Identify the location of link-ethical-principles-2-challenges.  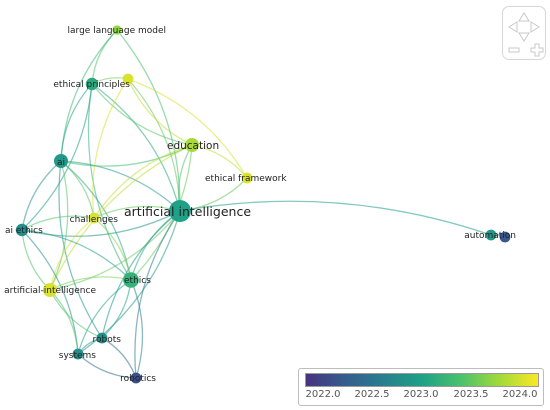
(110, 148).